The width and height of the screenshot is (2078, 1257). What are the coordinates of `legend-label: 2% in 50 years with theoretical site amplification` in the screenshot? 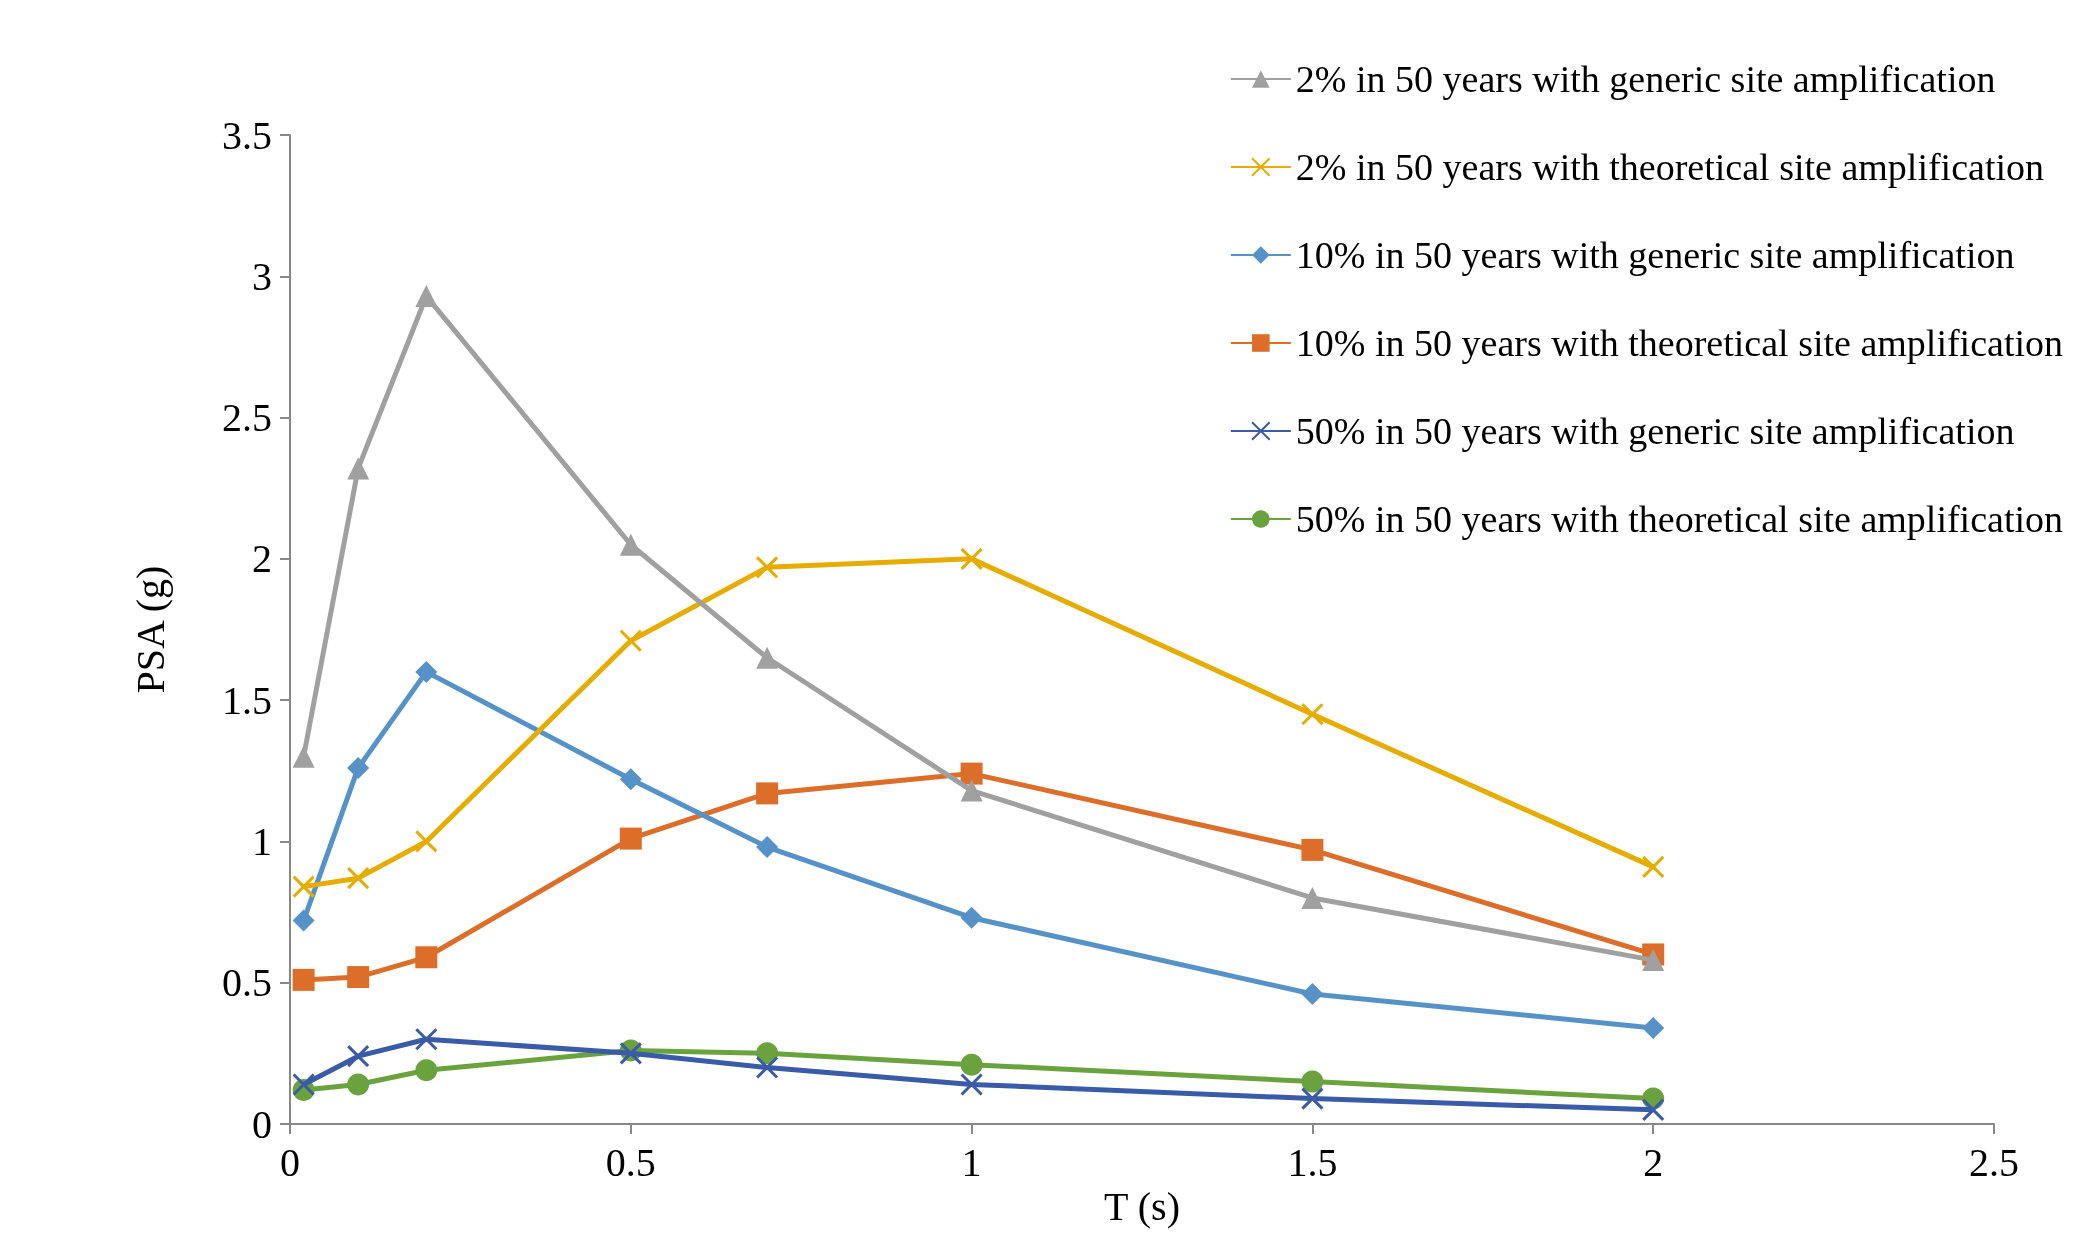 It's located at (1670, 167).